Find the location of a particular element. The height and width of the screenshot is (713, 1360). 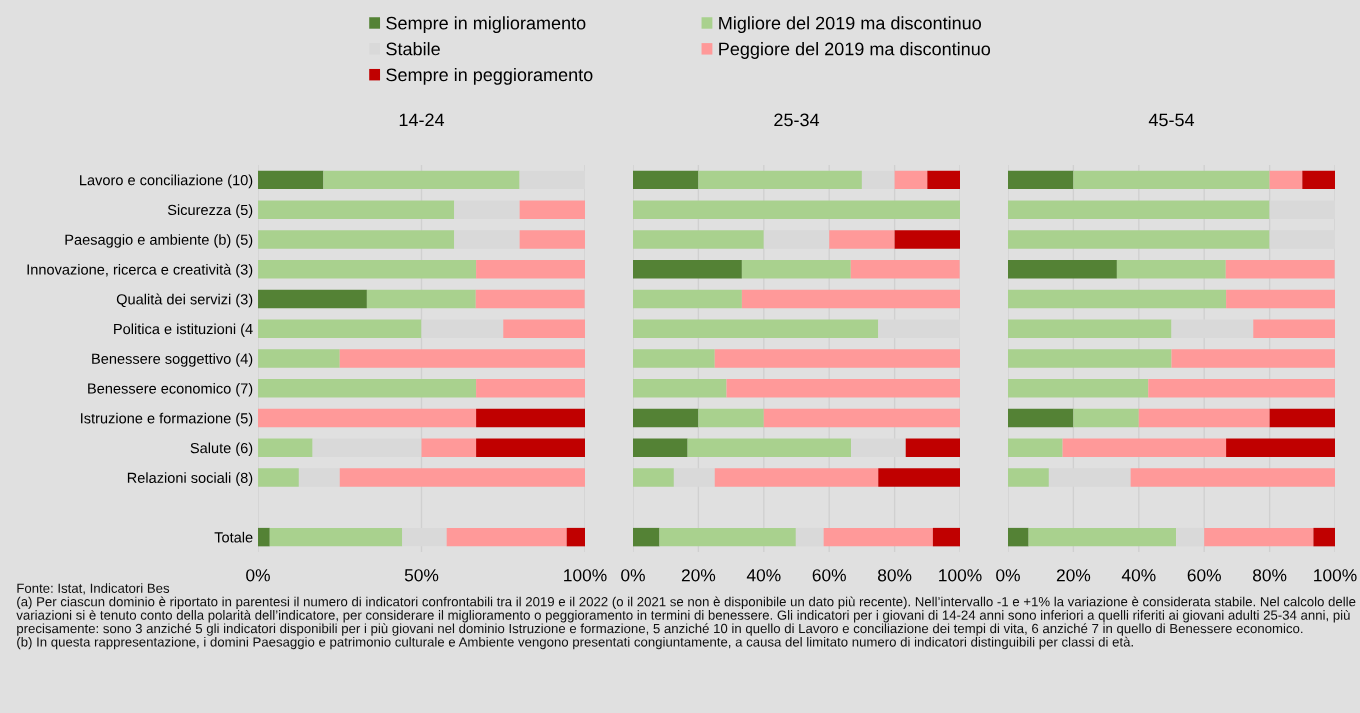

legend-label: Stabile is located at coordinates (413, 49).